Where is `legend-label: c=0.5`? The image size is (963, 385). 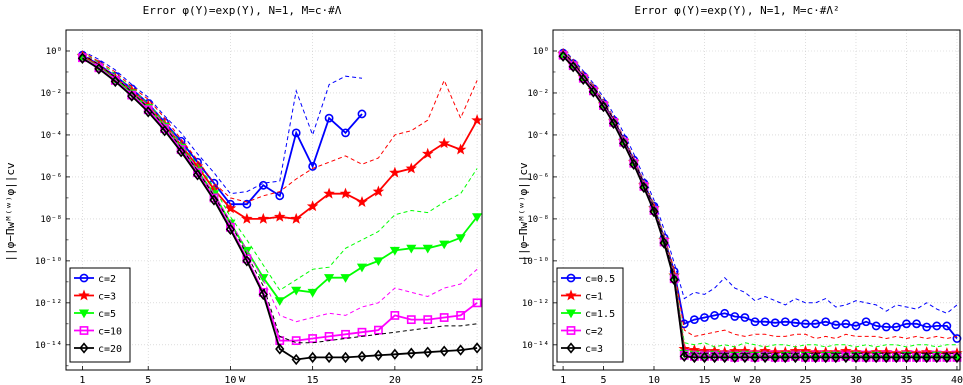
legend-label: c=0.5 is located at coordinates (600, 279).